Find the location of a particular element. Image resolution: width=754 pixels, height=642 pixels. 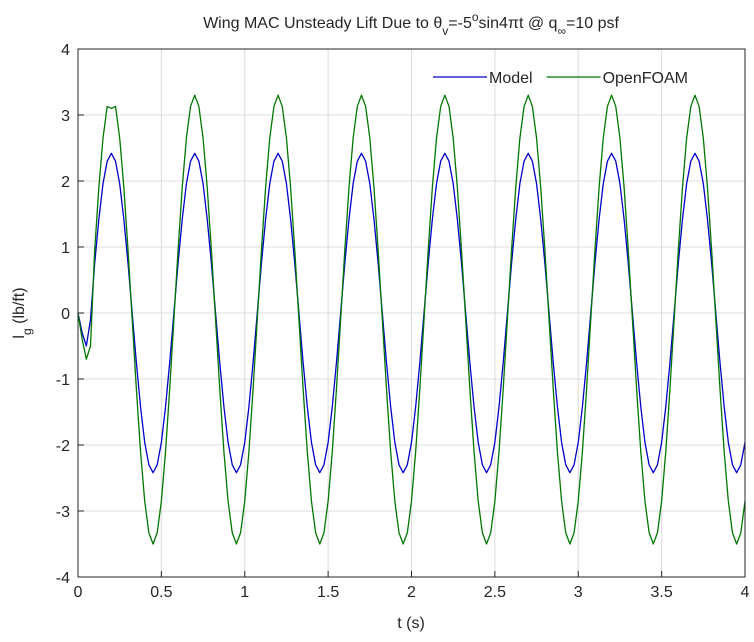

text-part: ∞ is located at coordinates (561, 31).